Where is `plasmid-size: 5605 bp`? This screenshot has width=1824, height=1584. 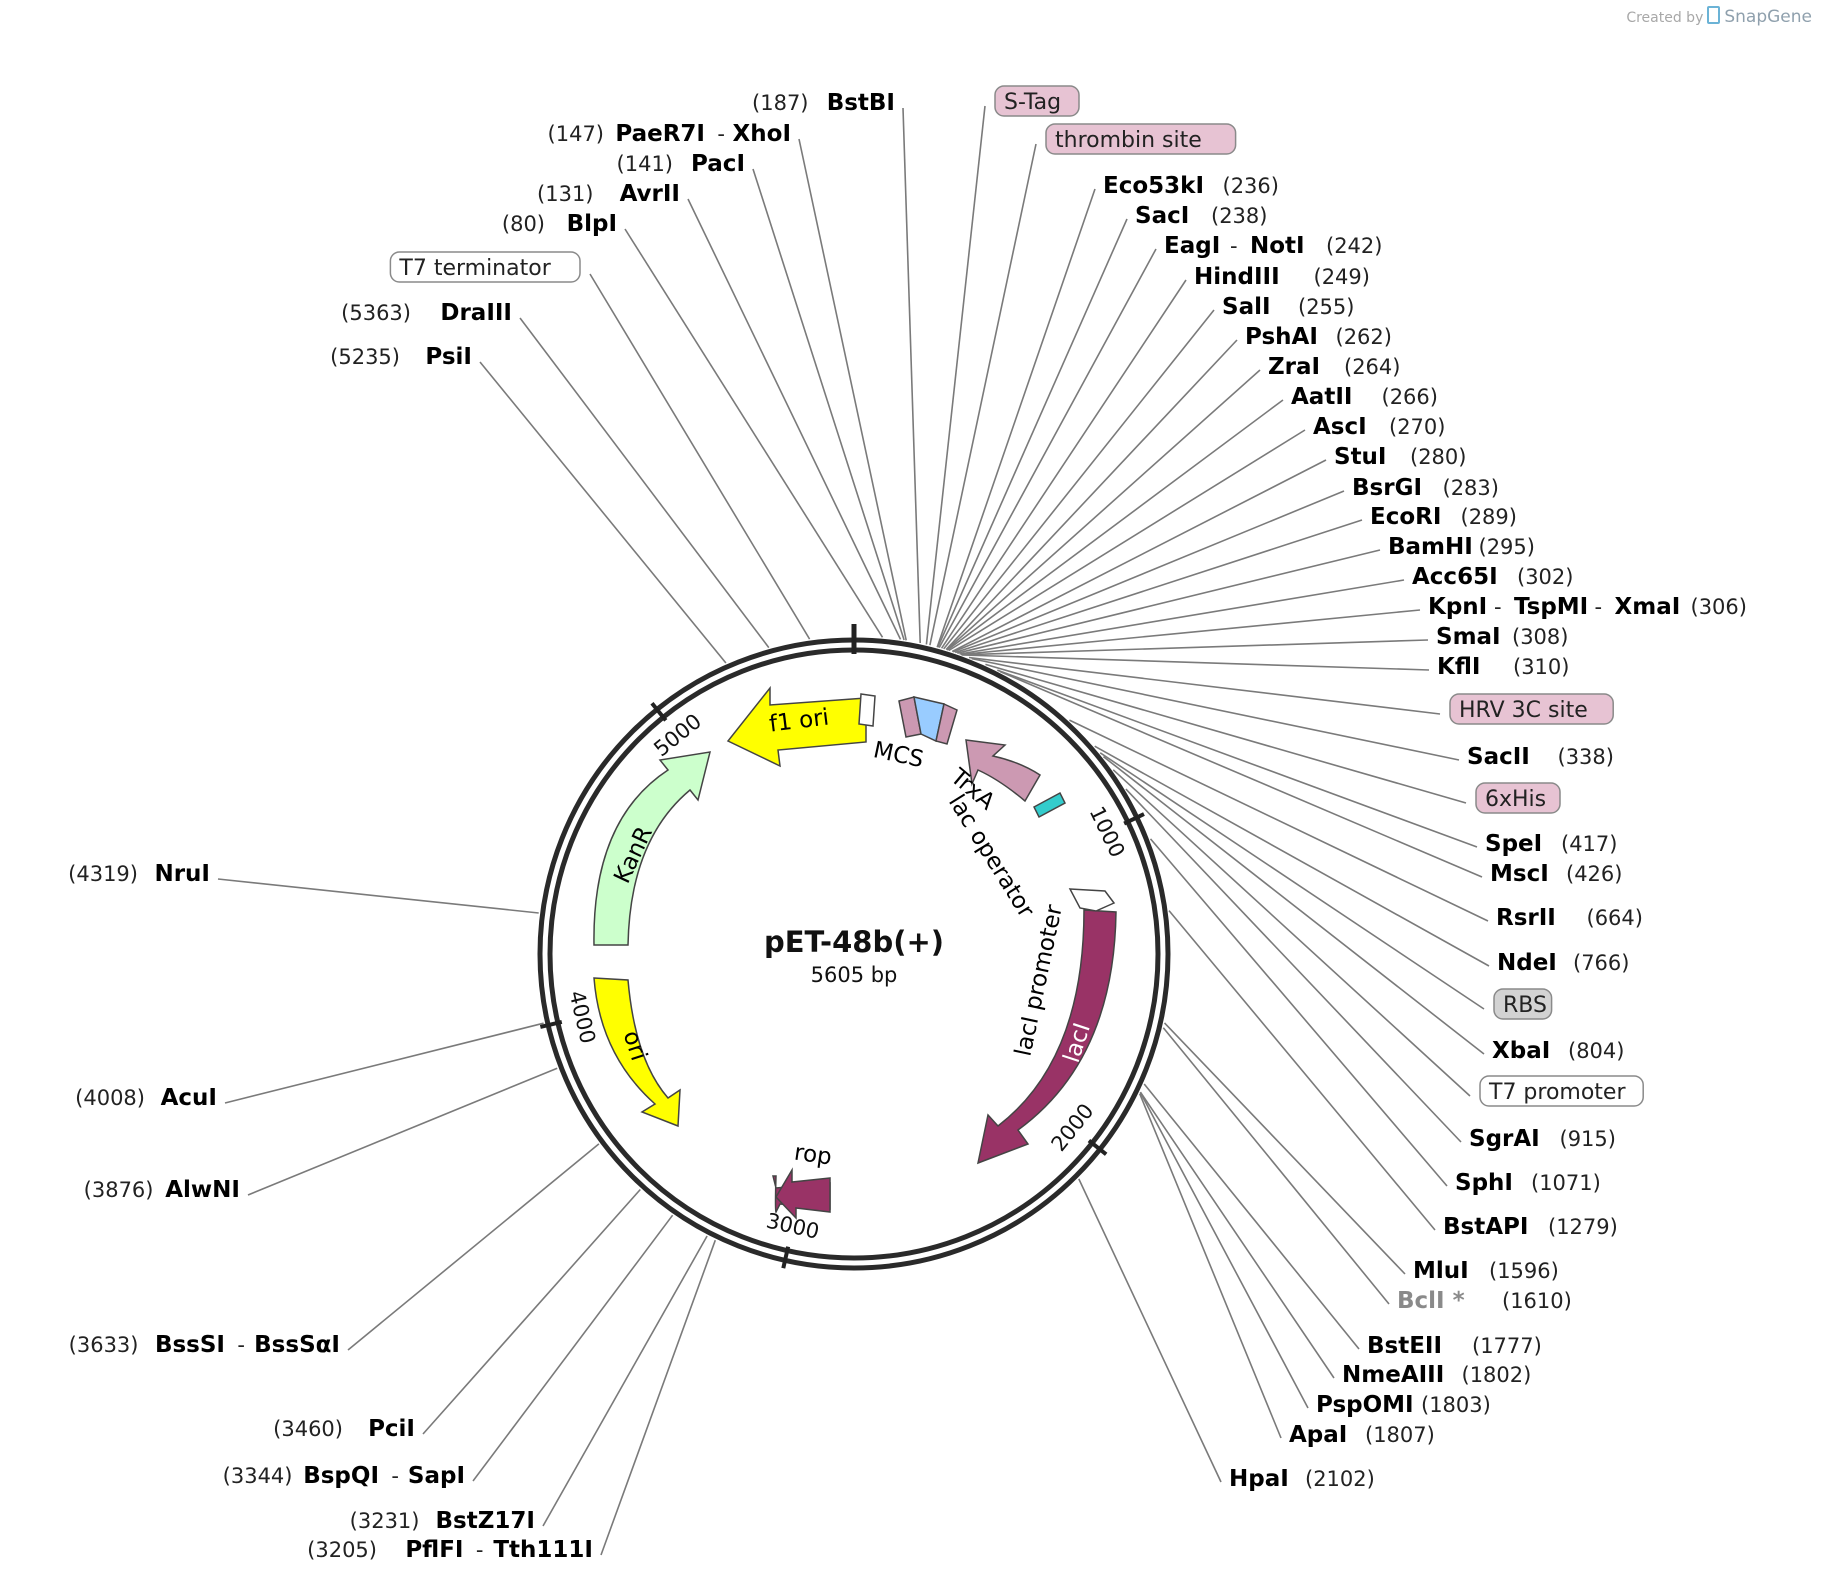 plasmid-size: 5605 bp is located at coordinates (854, 975).